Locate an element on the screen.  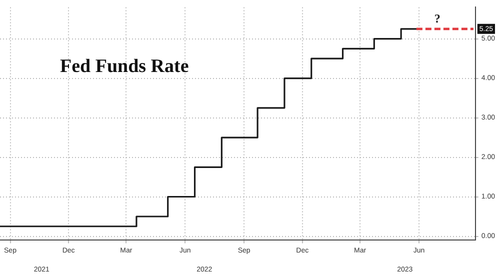
text: Fed Funds Rate is located at coordinates (124, 67).